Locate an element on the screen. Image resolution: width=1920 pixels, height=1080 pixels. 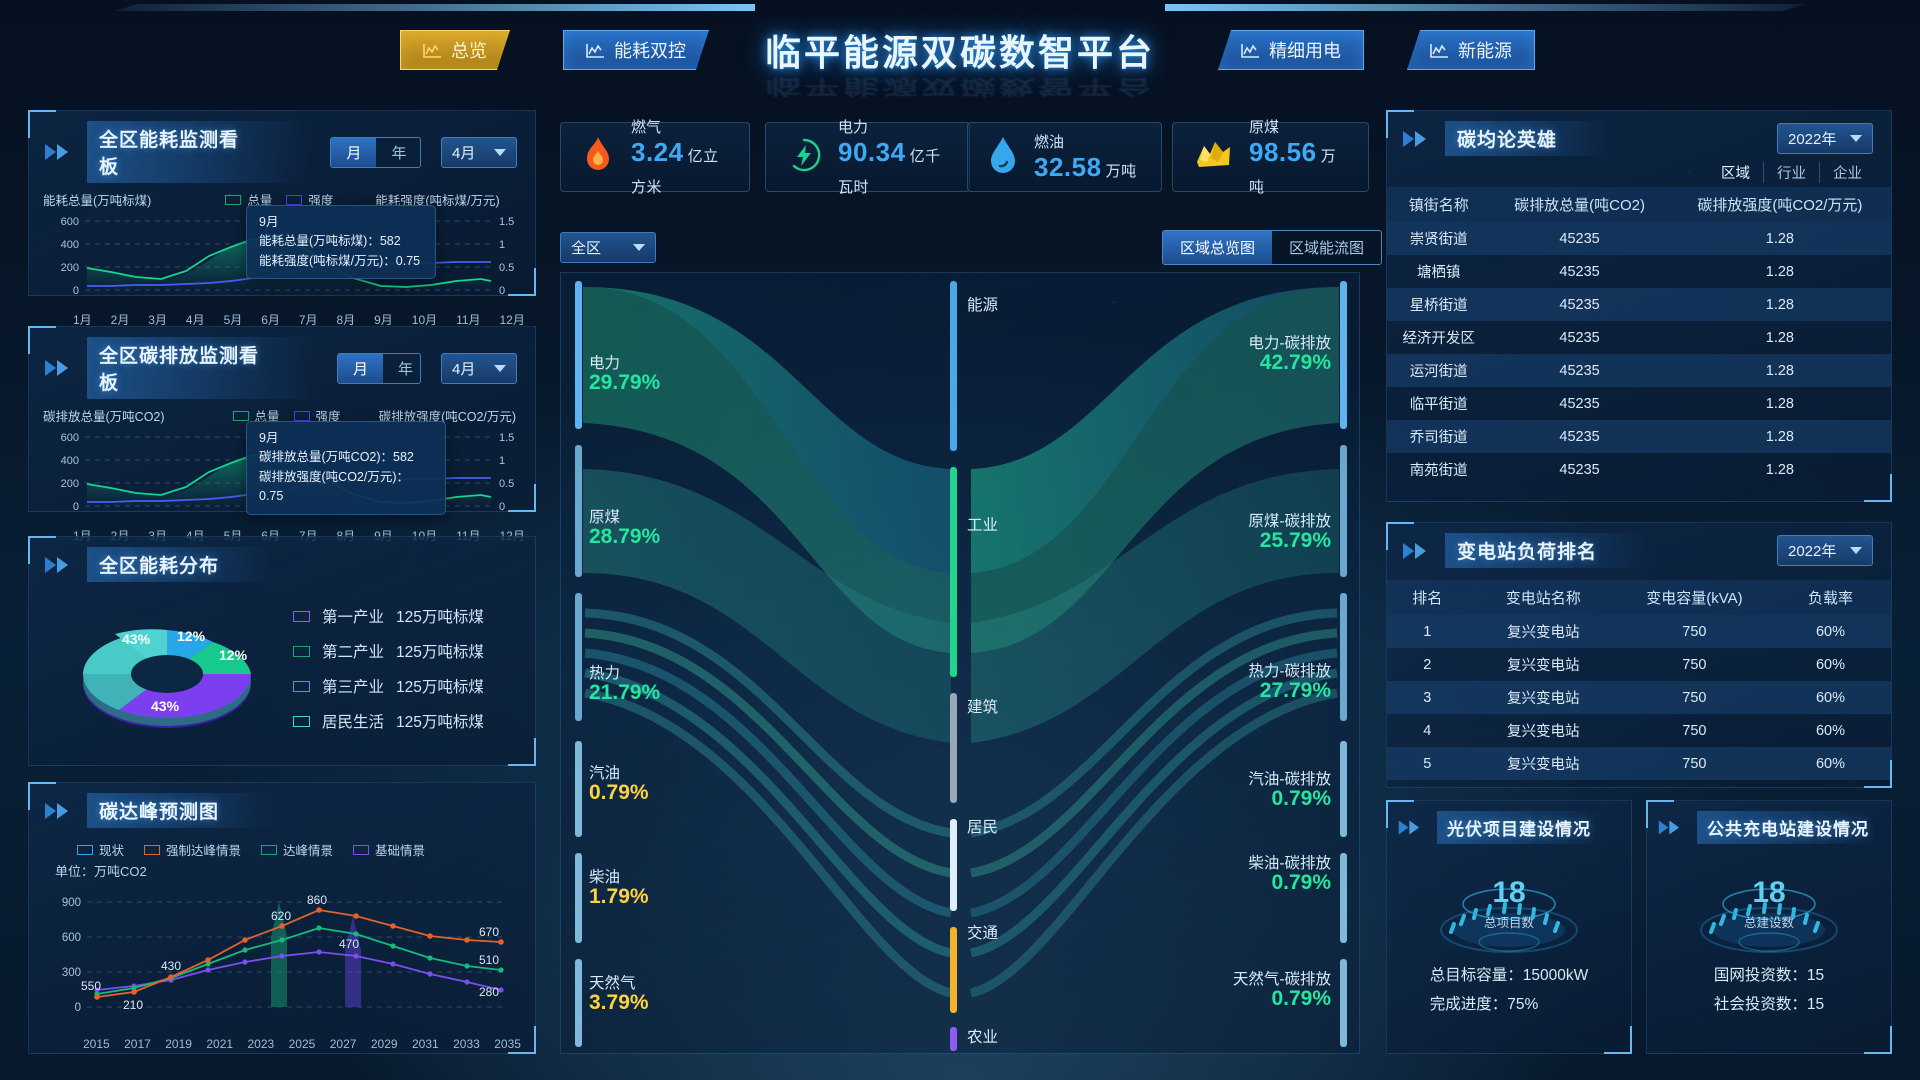
tab-region: 区域 is located at coordinates (1735, 174).